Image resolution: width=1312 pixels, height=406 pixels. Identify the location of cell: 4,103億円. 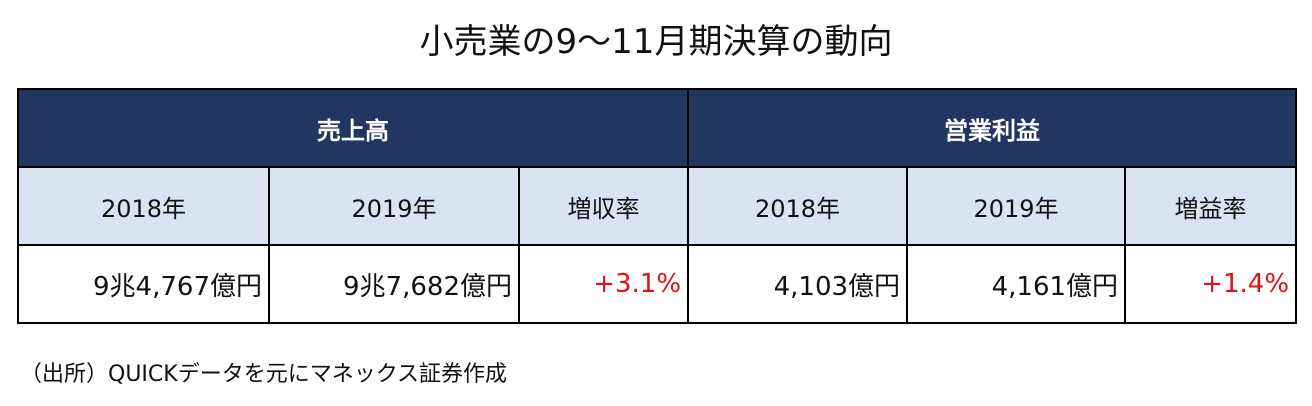
(798, 284).